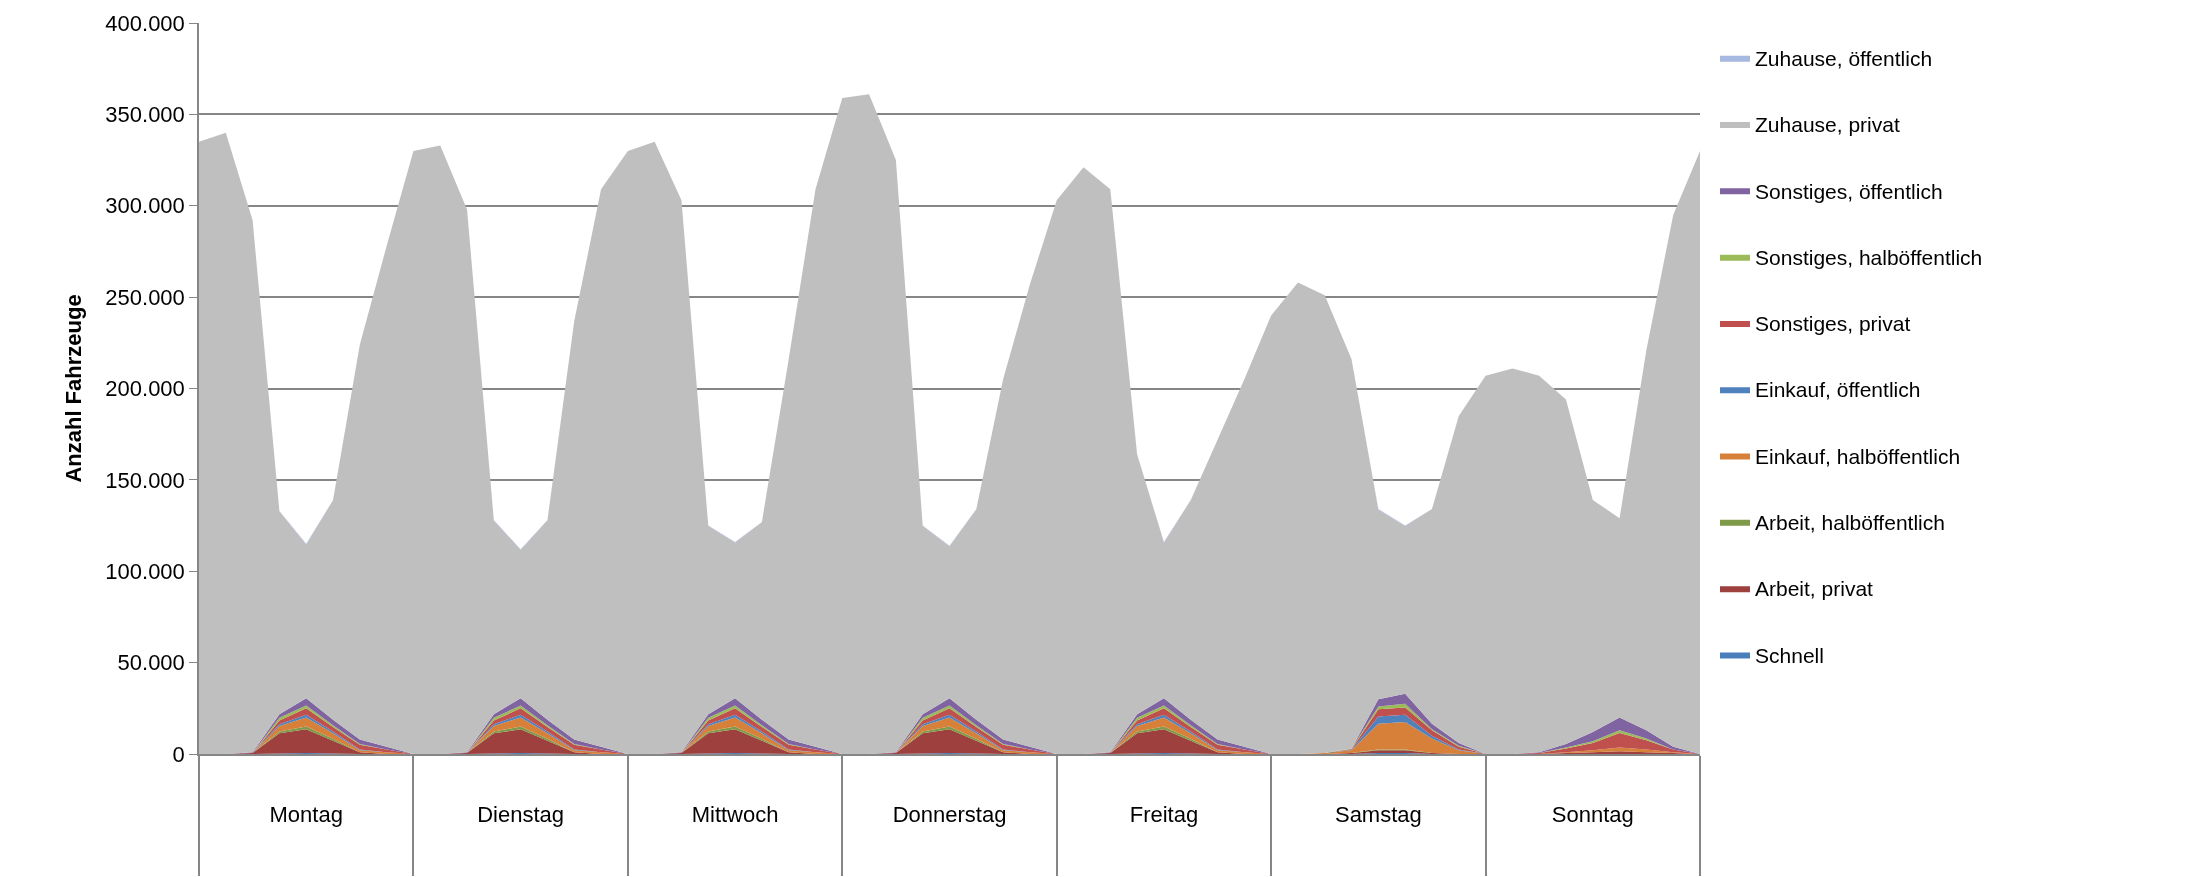  I want to click on x-tick-label: Montag, so click(306, 815).